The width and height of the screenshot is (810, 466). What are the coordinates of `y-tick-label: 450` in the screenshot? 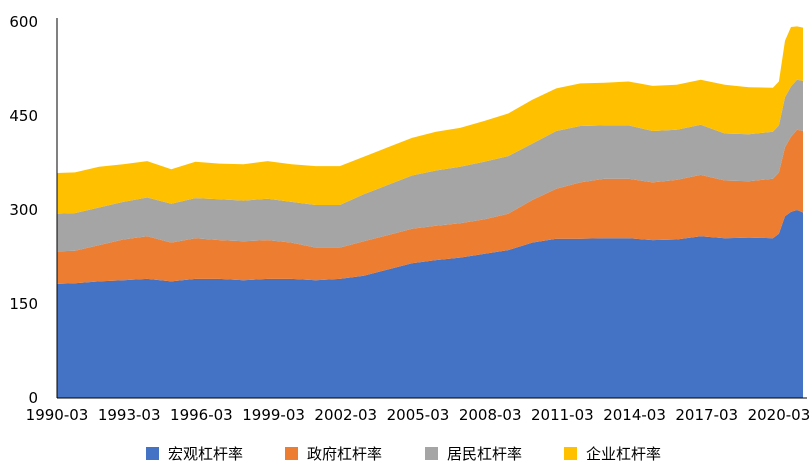 It's located at (23, 116).